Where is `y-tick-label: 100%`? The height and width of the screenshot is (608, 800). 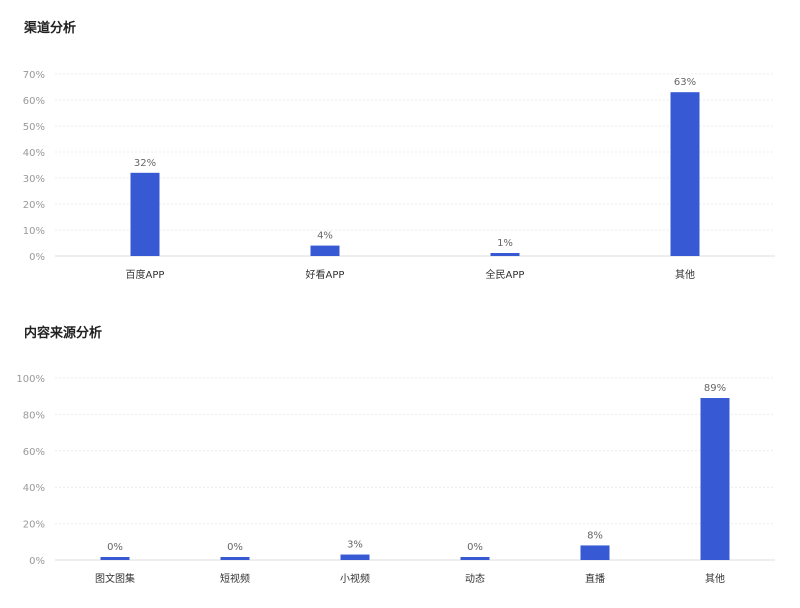 y-tick-label: 100% is located at coordinates (30, 379).